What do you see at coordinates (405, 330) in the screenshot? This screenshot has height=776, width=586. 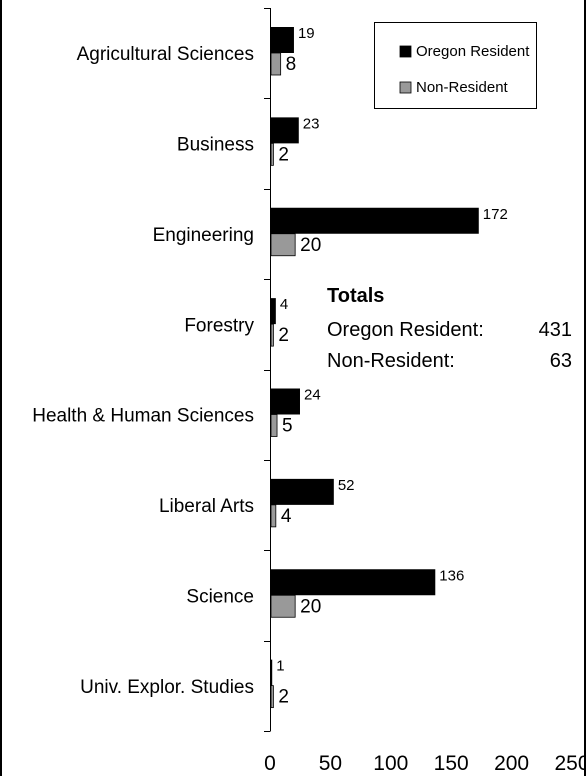 I see `totals-label: Oregon Resident:` at bounding box center [405, 330].